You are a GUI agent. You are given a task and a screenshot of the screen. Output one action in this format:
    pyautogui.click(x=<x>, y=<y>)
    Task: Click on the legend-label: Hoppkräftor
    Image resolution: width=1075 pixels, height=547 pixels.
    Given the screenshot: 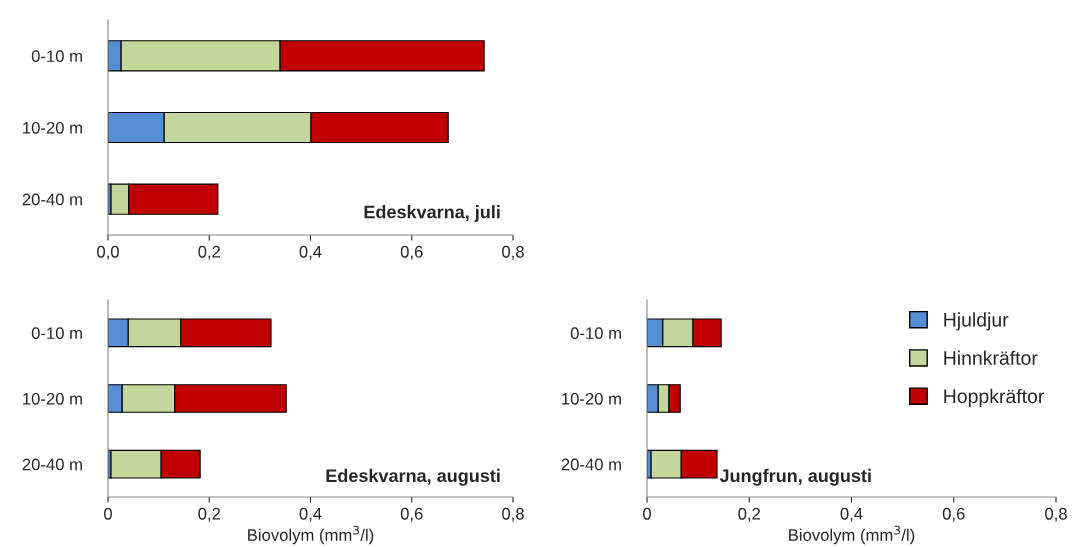 What is the action you would take?
    pyautogui.click(x=994, y=397)
    